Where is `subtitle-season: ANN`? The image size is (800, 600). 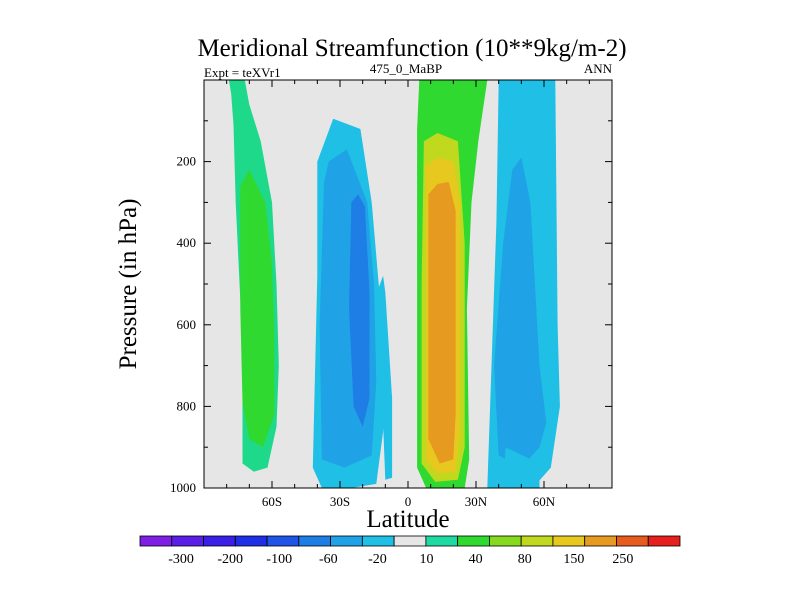 subtitle-season: ANN is located at coordinates (598, 68).